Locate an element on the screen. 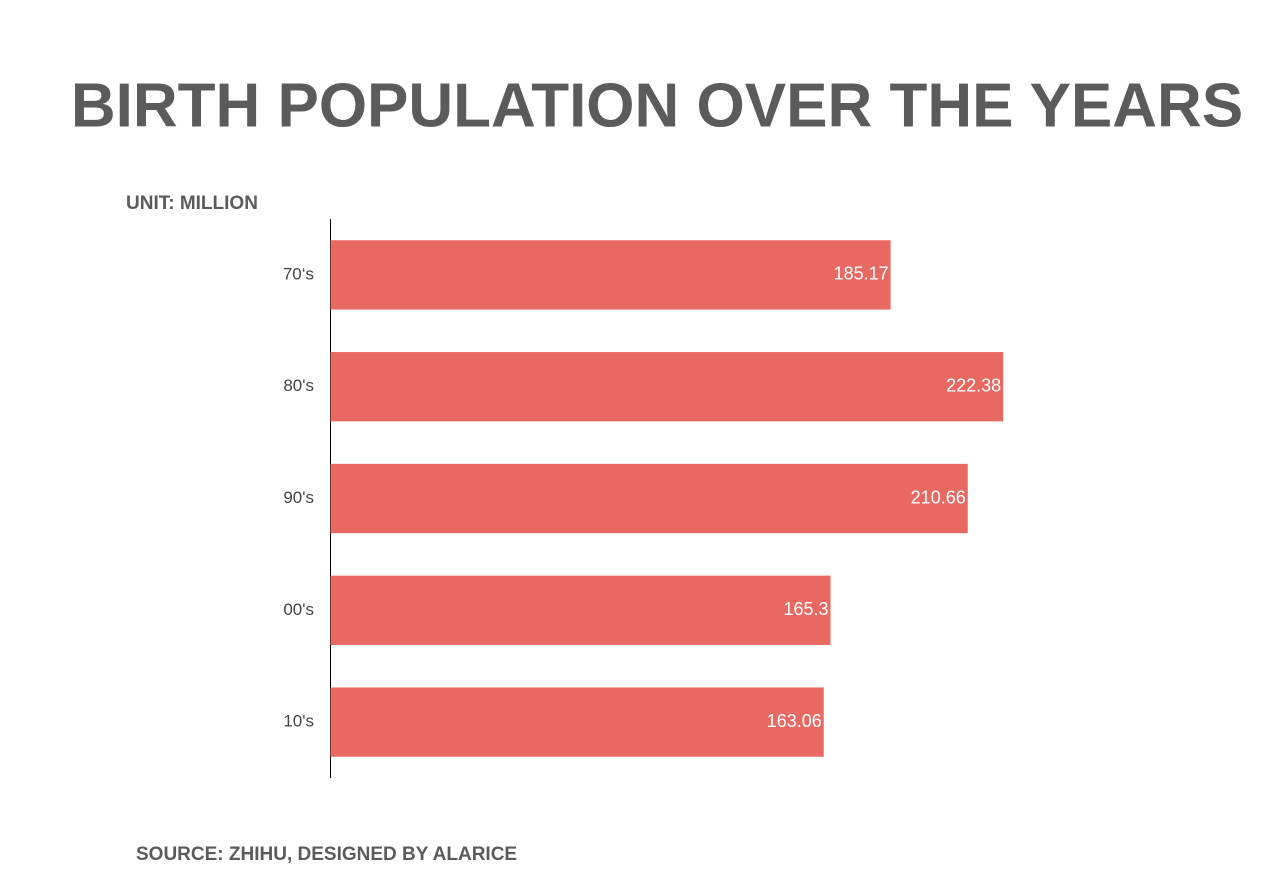  y-tick-label: 80's is located at coordinates (298, 385).